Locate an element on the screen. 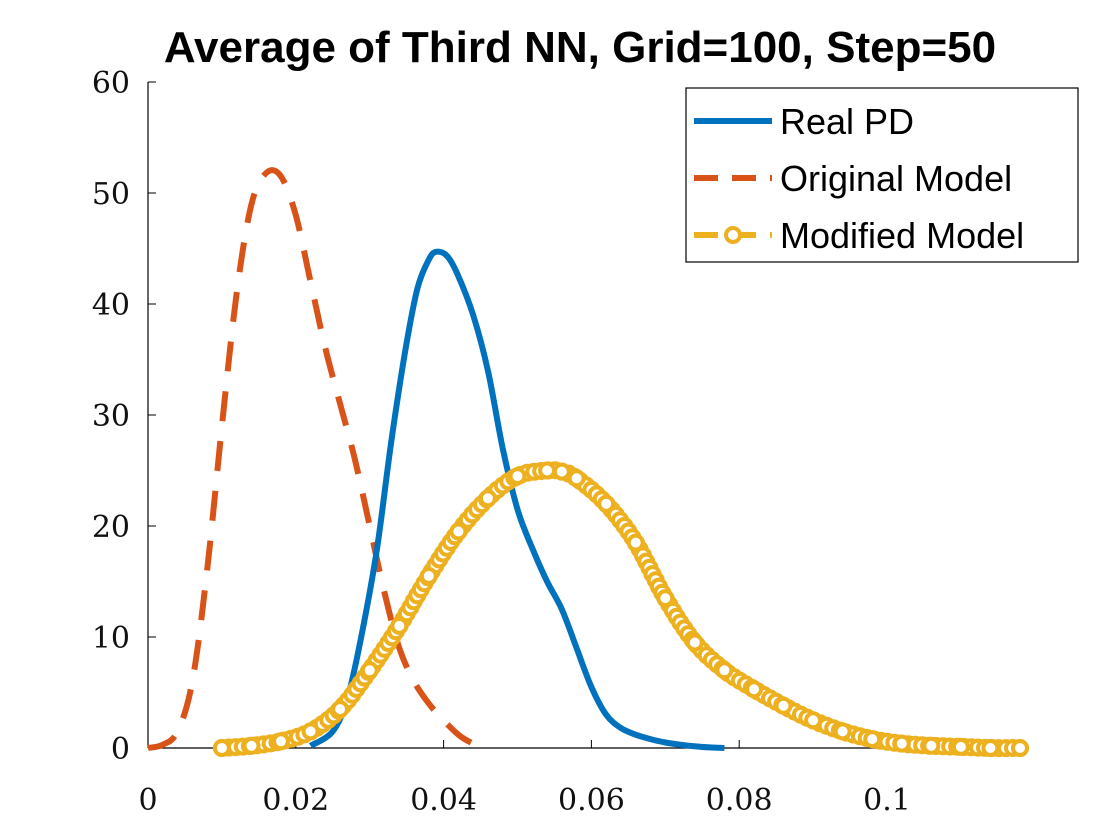 This screenshot has height=840, width=1120. x-tick-label: 0.1 is located at coordinates (887, 800).